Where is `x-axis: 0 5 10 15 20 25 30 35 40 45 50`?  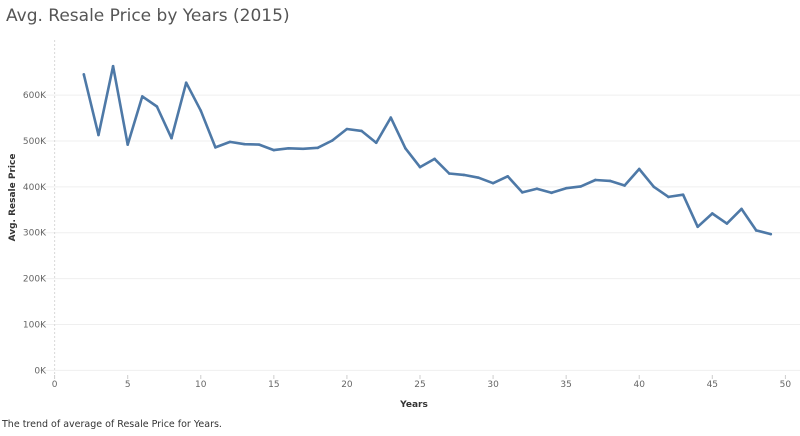
x-axis: 0 5 10 15 20 25 30 35 40 45 50 is located at coordinates (422, 382).